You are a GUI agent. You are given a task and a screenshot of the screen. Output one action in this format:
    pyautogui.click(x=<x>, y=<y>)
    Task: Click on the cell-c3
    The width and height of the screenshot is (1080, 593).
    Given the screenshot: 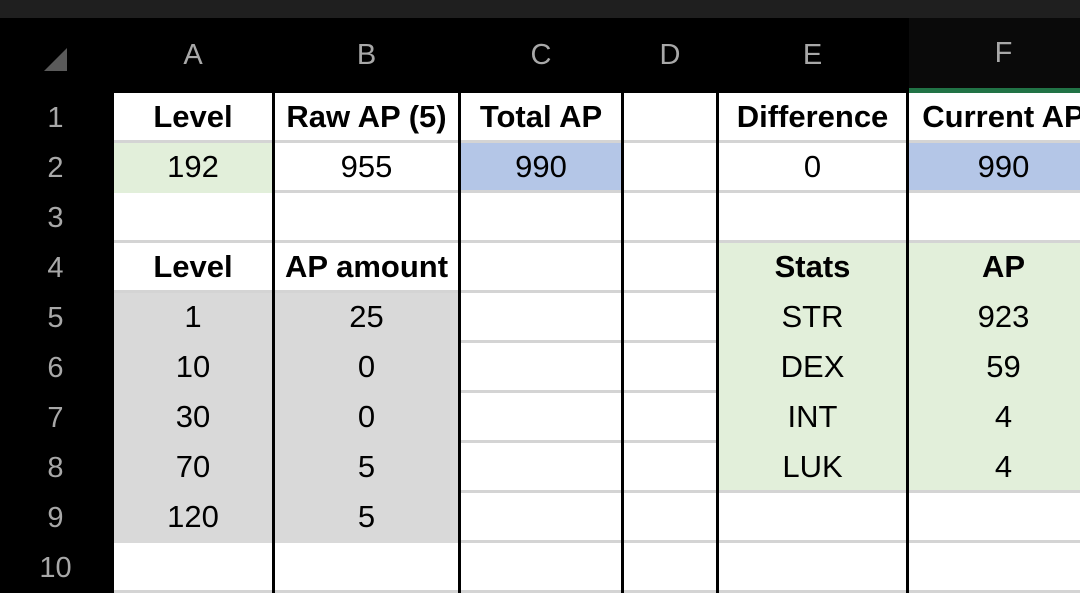 What is the action you would take?
    pyautogui.click(x=541, y=218)
    